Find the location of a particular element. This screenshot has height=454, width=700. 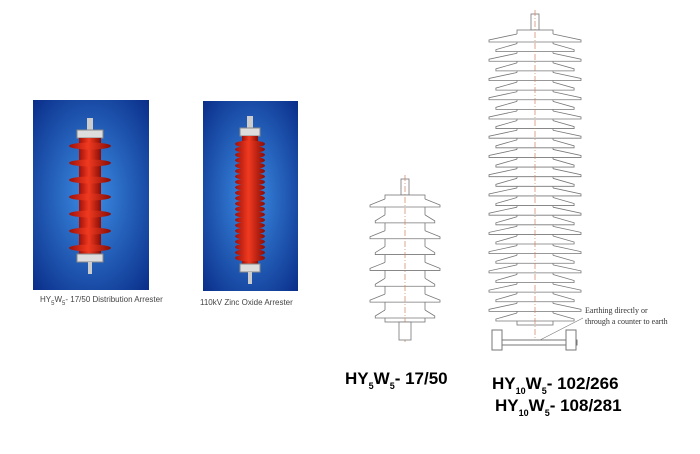

body is located at coordinates (405, 258).